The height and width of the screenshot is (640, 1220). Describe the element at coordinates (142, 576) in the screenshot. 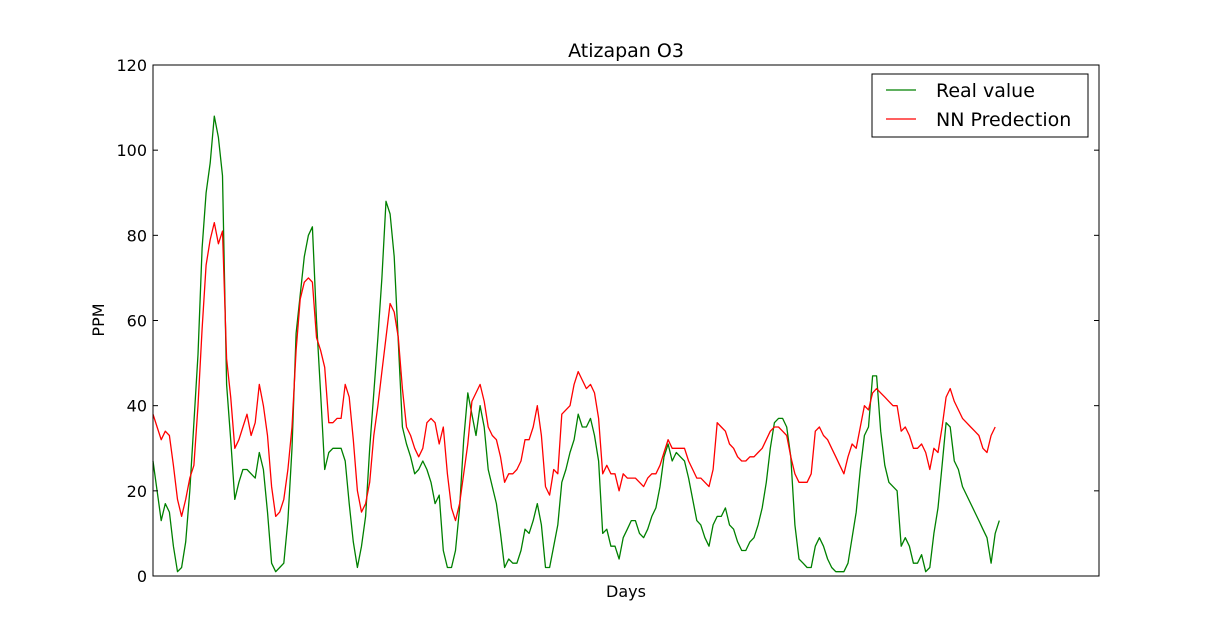

I see `y-tick-label: 0` at that location.